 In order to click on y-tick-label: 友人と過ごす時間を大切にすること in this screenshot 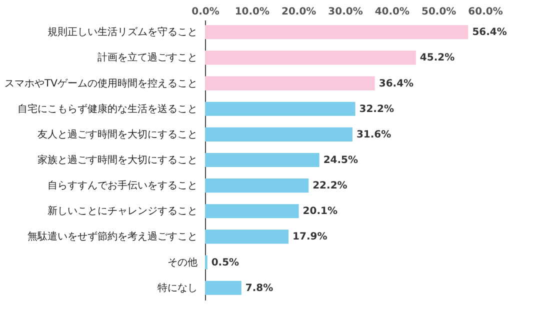, I will do `click(118, 134)`.